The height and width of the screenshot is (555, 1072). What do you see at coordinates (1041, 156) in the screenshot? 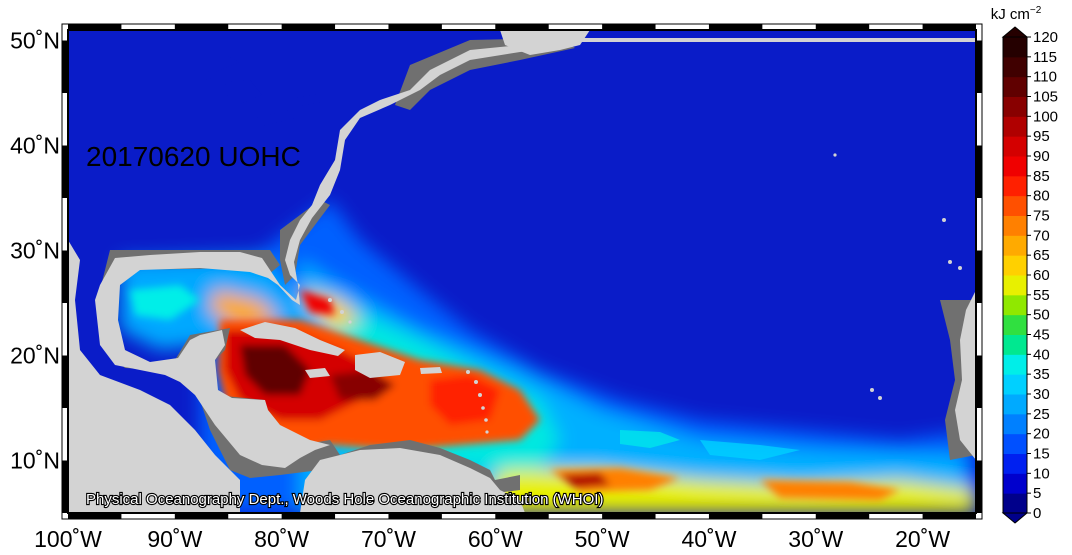
I see `colorbar-tick-label: 90` at bounding box center [1041, 156].